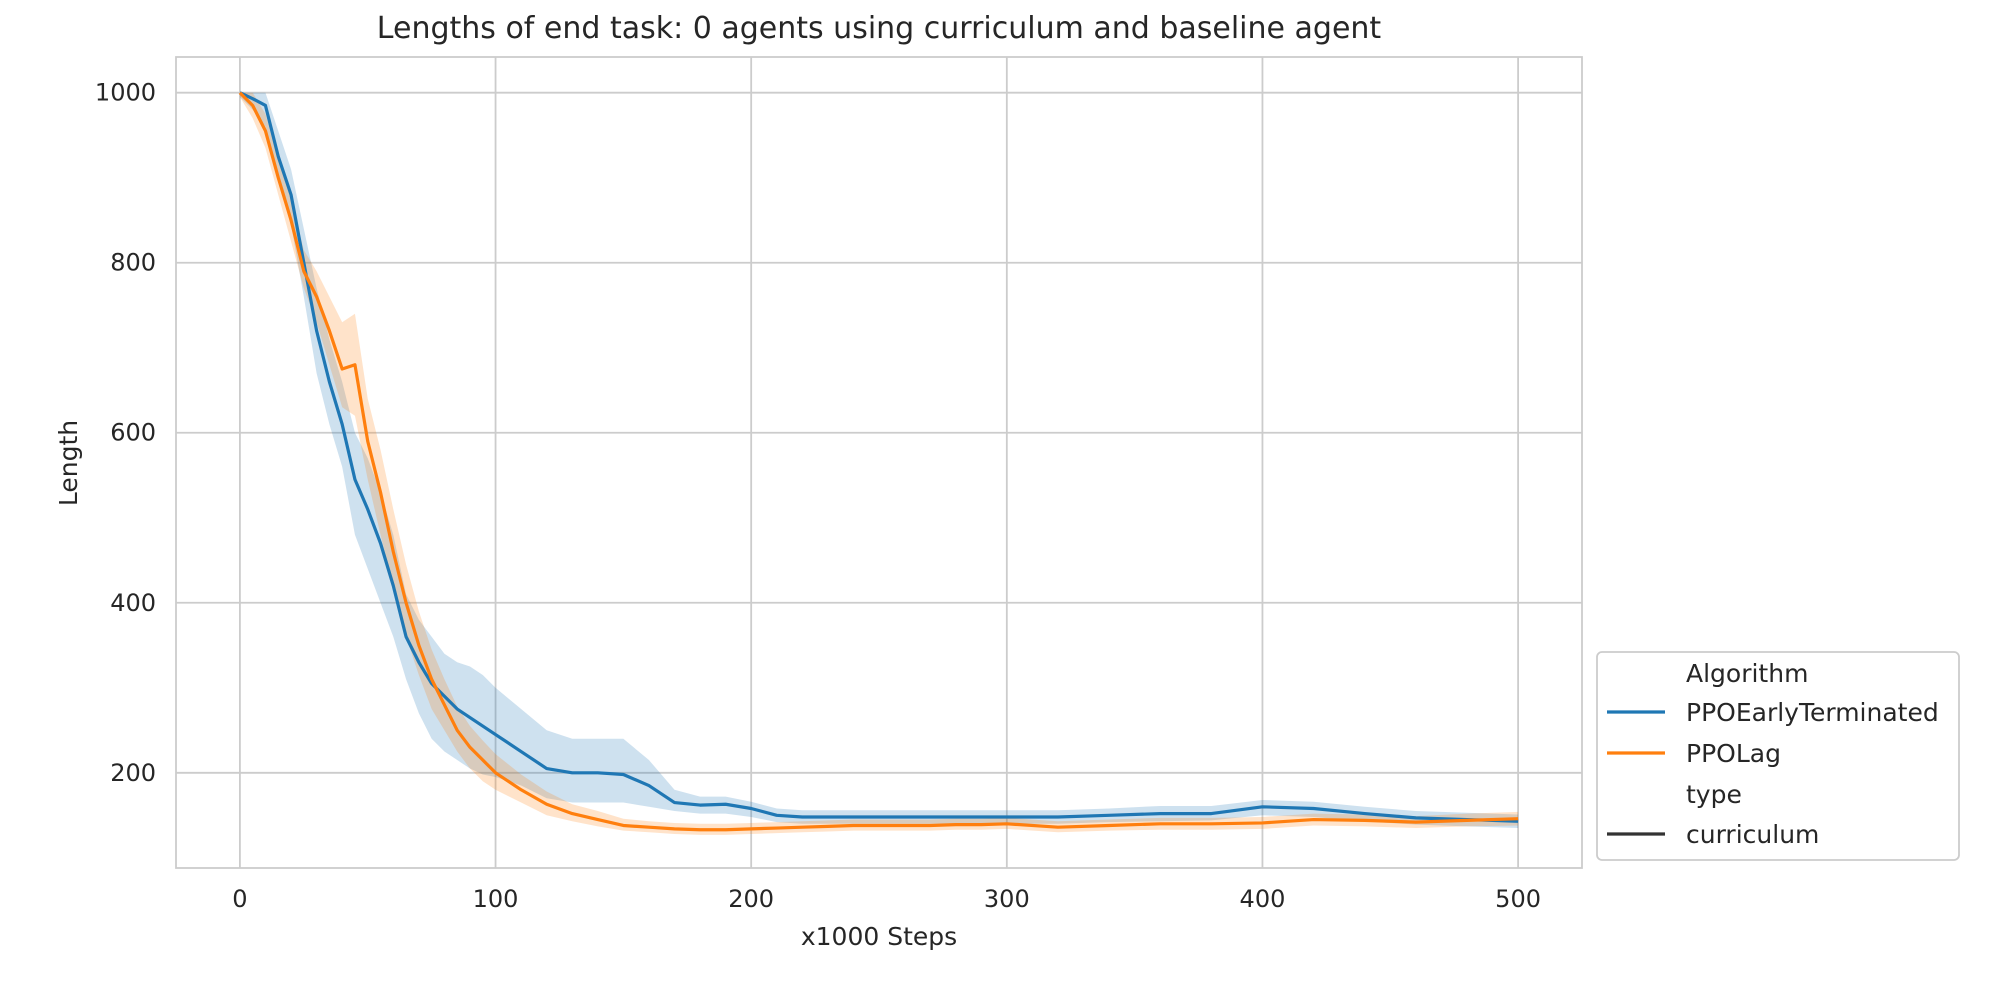 The image size is (2000, 1000). I want to click on legend-box, so click(1778, 756).